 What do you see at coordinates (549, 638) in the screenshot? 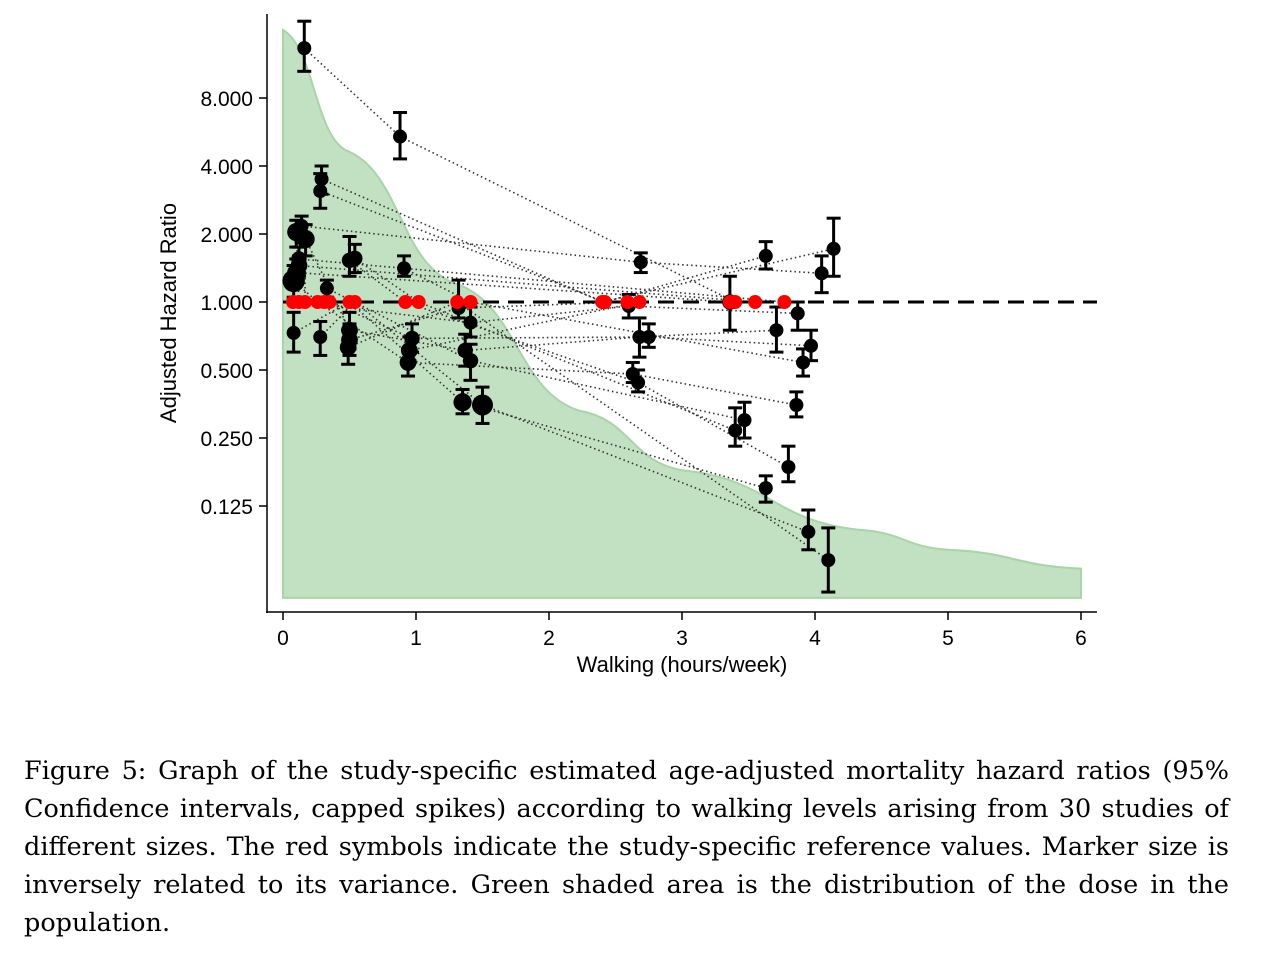
I see `x-tick-label: 2` at bounding box center [549, 638].